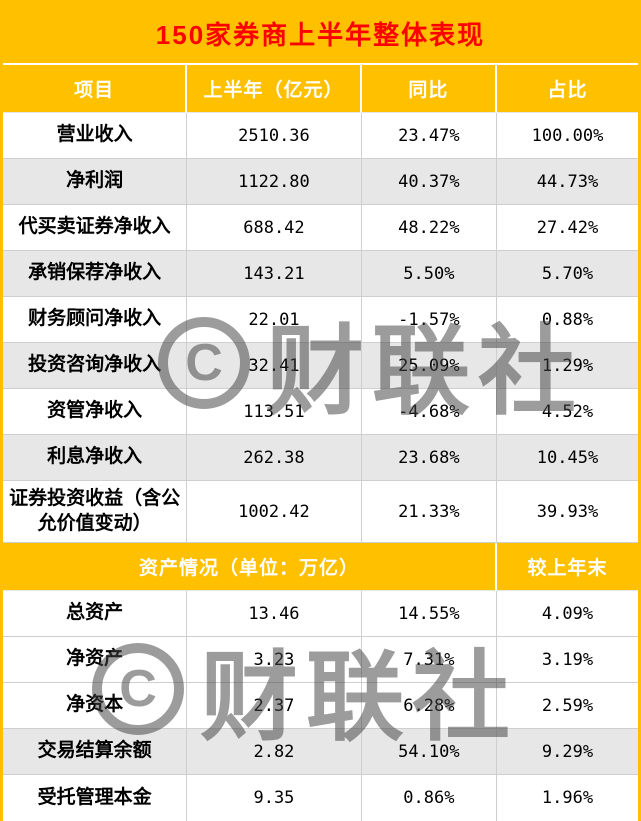  I want to click on row-share: 27.42%, so click(567, 228).